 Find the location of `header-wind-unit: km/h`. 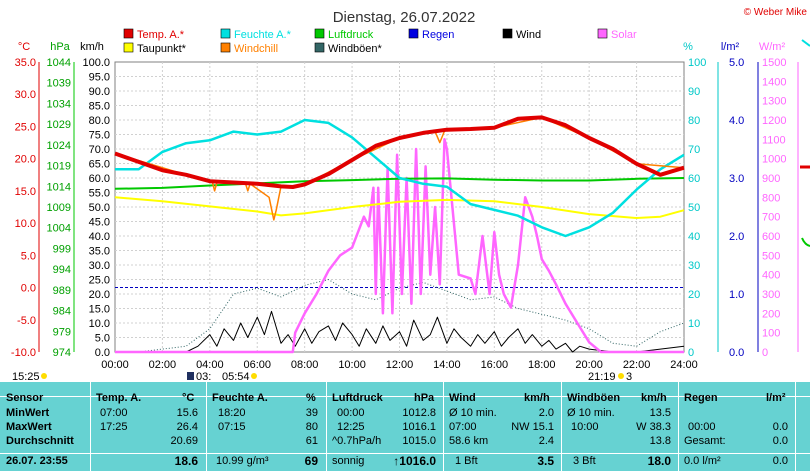

header-wind-unit: km/h is located at coordinates (537, 398).